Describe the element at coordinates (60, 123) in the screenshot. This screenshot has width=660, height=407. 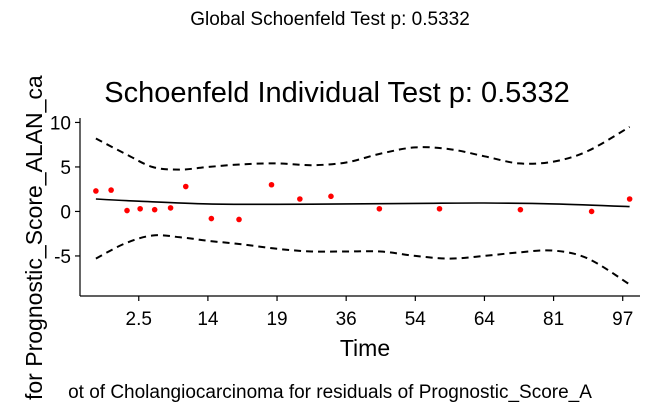
I see `y-tick-label: 10` at that location.